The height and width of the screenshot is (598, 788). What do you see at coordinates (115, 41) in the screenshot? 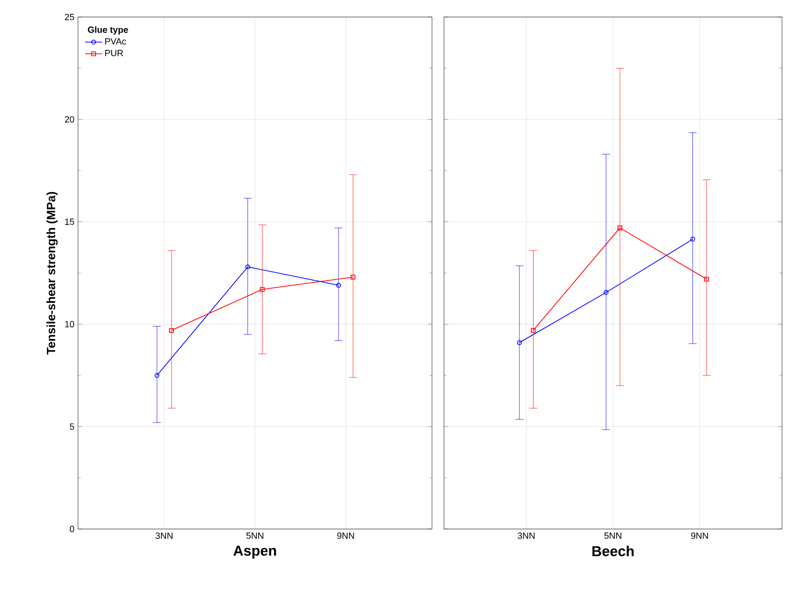
I see `legend-label: PVAc` at bounding box center [115, 41].